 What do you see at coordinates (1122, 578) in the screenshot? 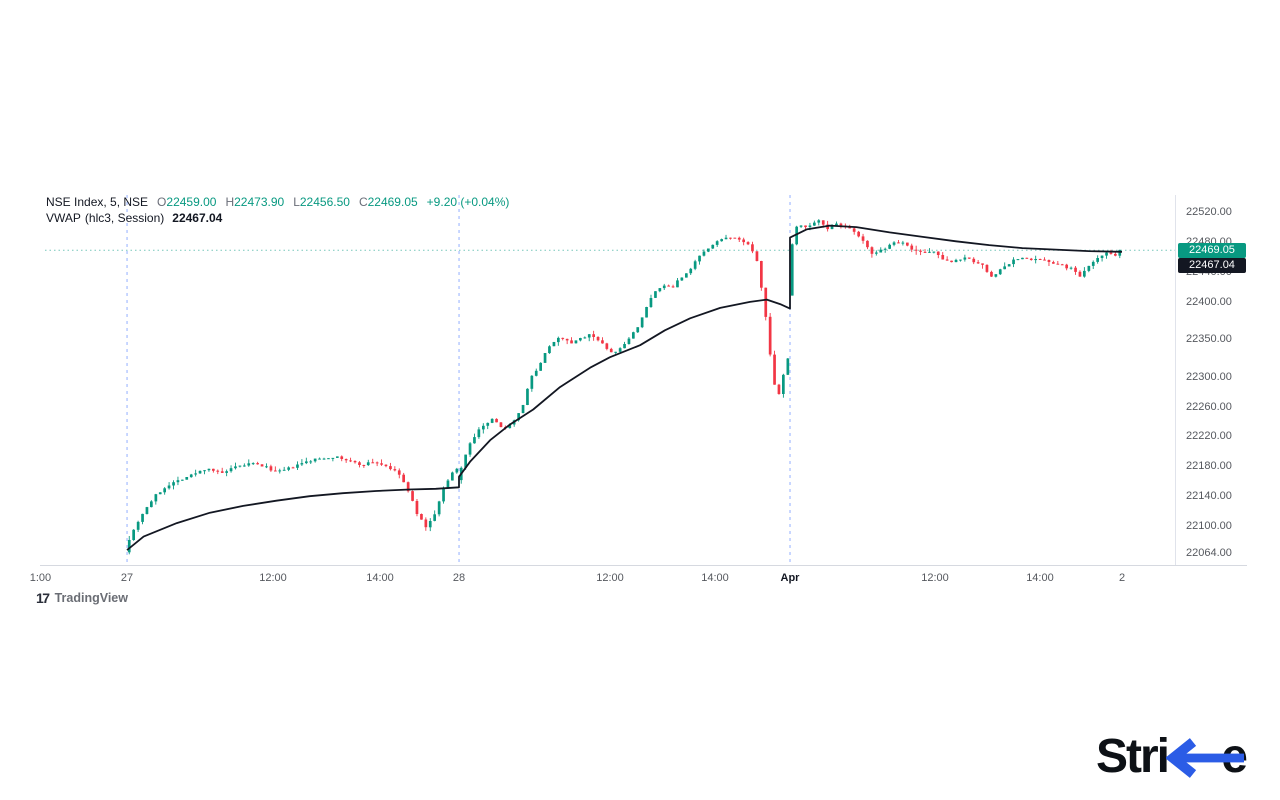
I see `time-tick-label: 2` at bounding box center [1122, 578].